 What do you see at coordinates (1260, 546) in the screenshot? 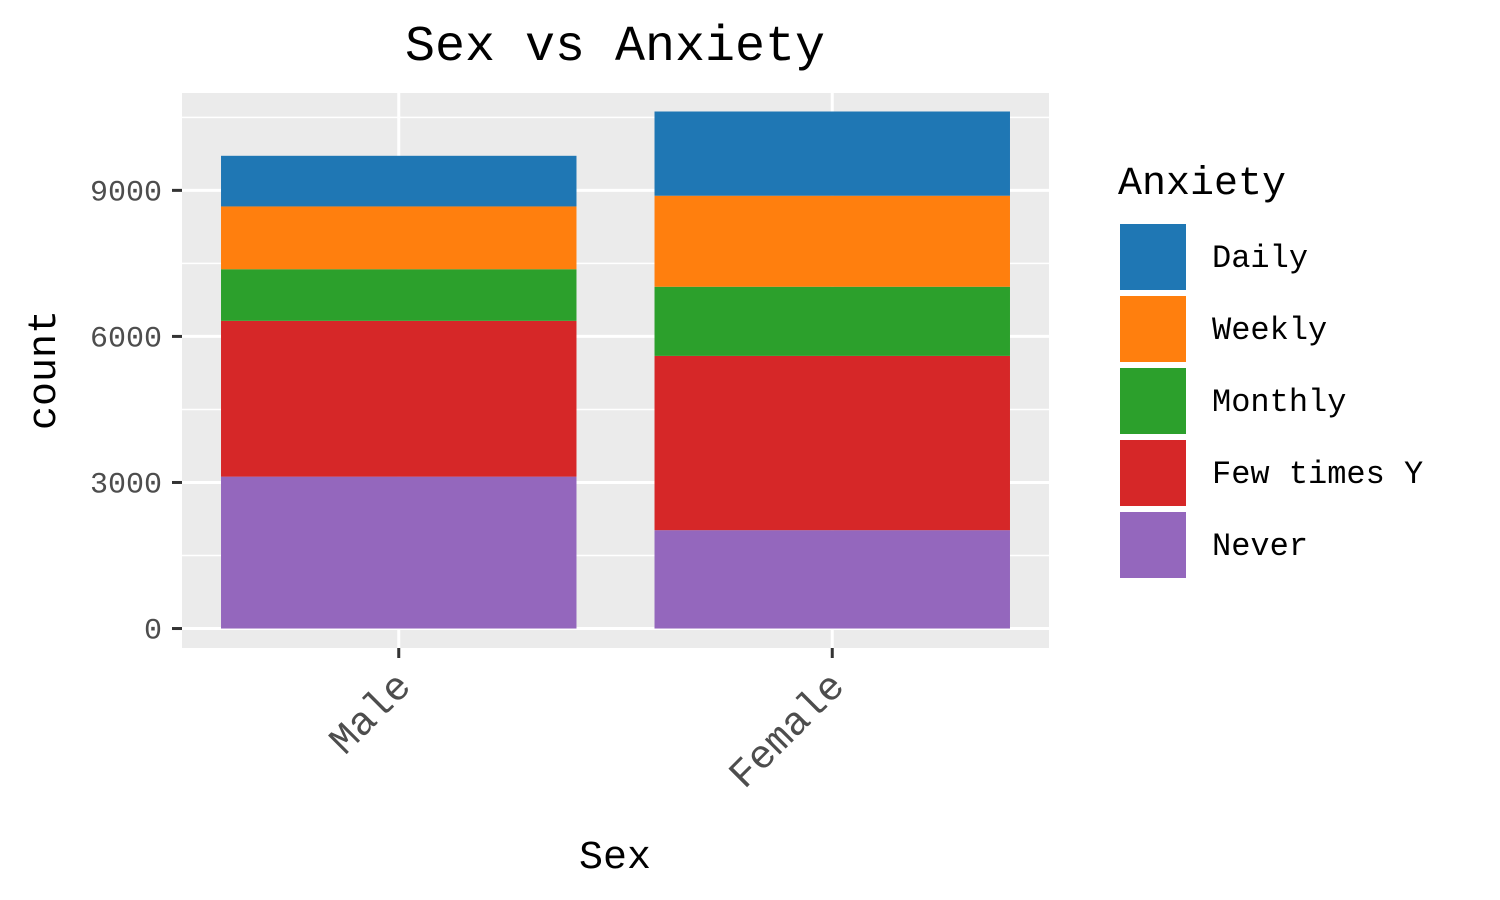
I see `legend-label-never: Never` at bounding box center [1260, 546].